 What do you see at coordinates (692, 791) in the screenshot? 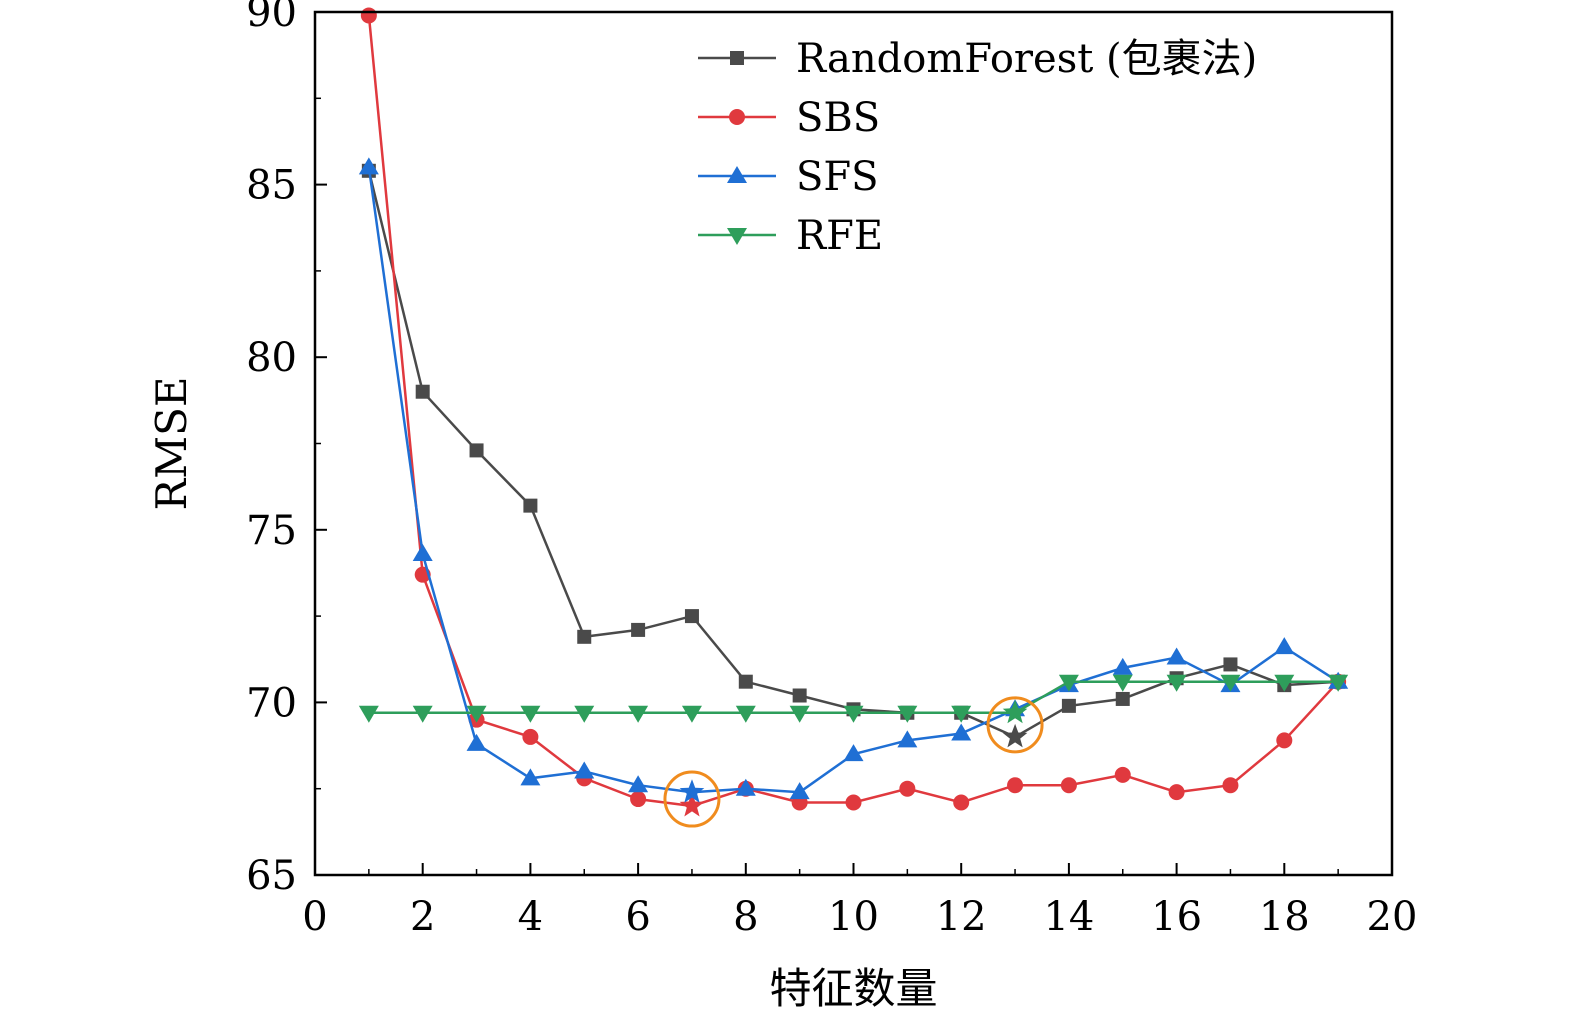
I see `highlight-star-sfs` at bounding box center [692, 791].